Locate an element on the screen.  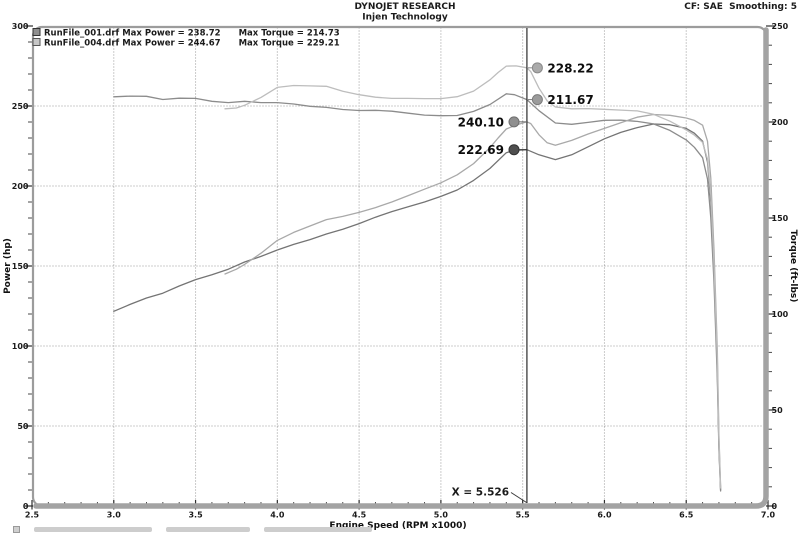
cropped-legend-row is located at coordinates (192, 529).